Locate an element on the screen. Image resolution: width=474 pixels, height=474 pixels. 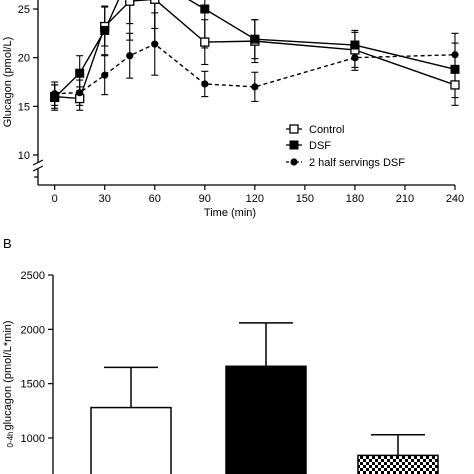
x-tick-label: 30 is located at coordinates (105, 199).